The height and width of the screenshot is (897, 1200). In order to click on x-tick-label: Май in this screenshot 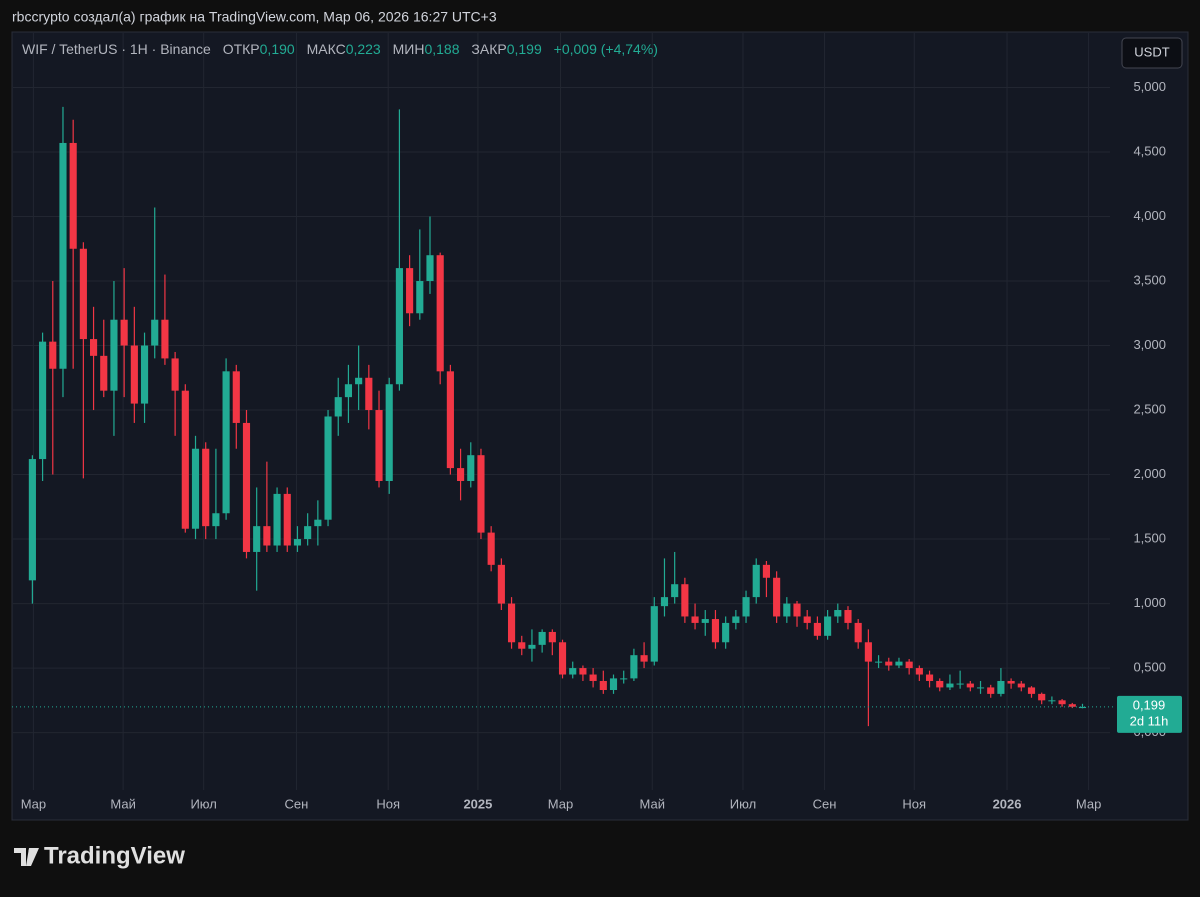, I will do `click(652, 803)`.